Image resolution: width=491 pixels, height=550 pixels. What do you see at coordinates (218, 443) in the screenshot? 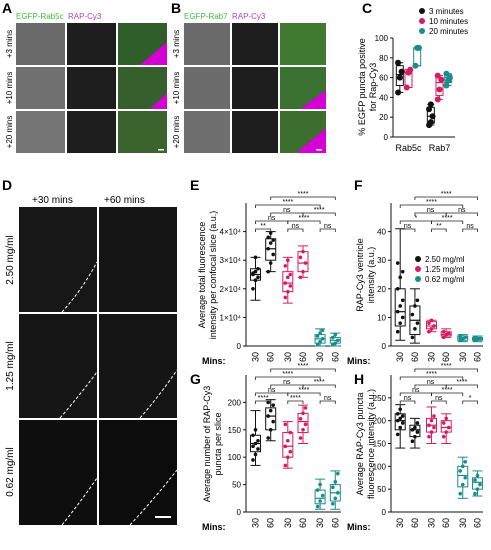
I see `y-axis-label-line: puncta per slice` at bounding box center [218, 443].